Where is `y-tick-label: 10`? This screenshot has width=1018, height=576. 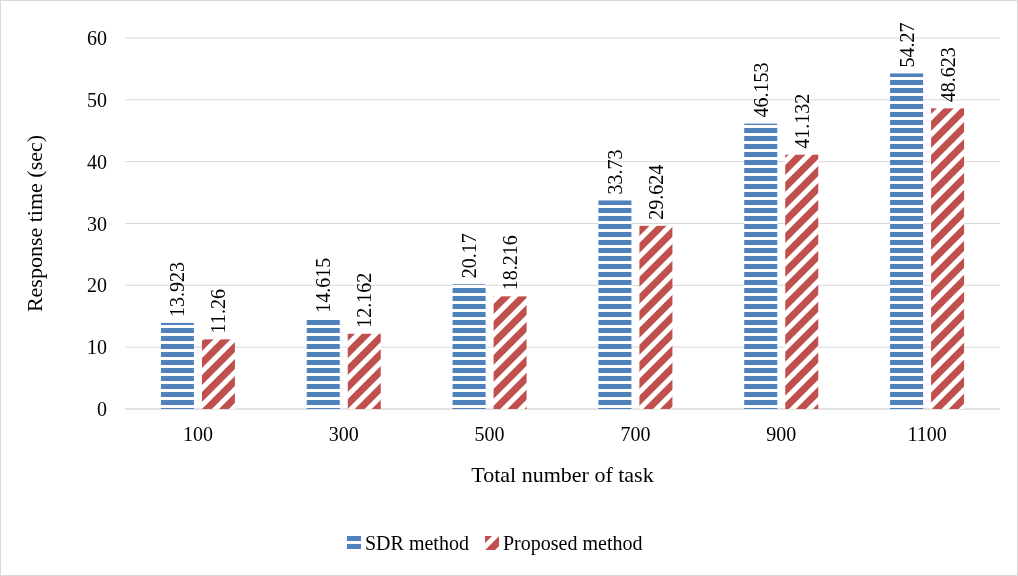
y-tick-label: 10 is located at coordinates (97, 347).